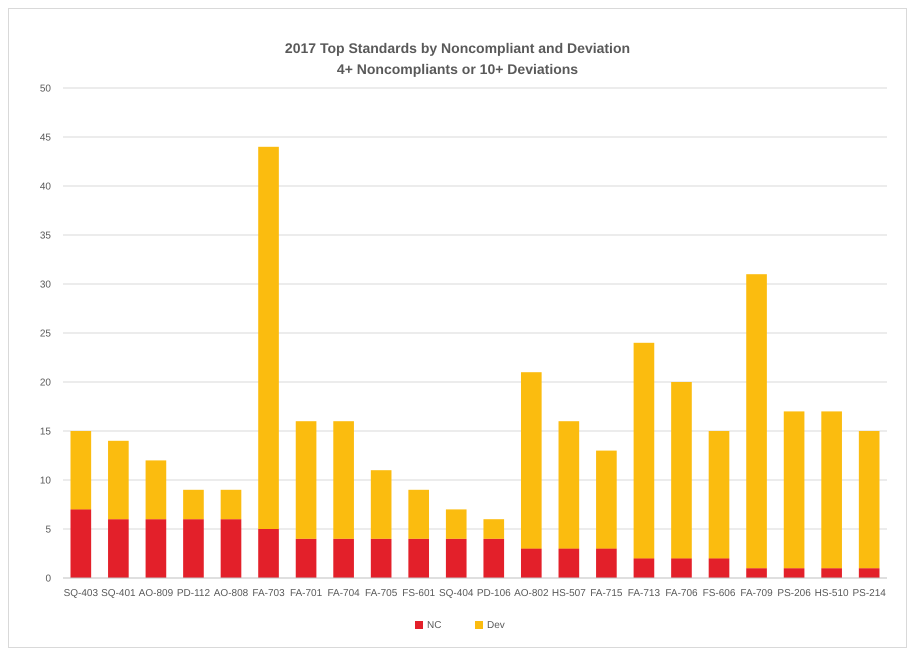  Describe the element at coordinates (46, 285) in the screenshot. I see `y-tick-label: 30` at that location.